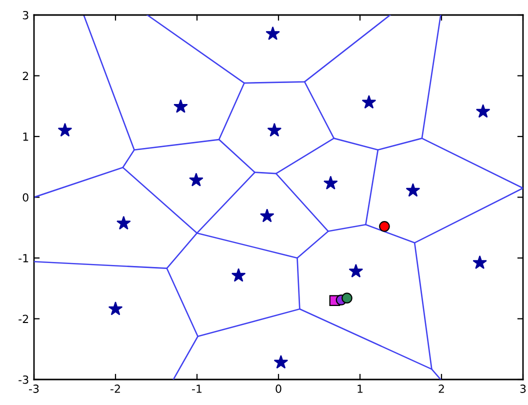 The image size is (528, 405). I want to click on y-tick-label: 1, so click(25, 136).